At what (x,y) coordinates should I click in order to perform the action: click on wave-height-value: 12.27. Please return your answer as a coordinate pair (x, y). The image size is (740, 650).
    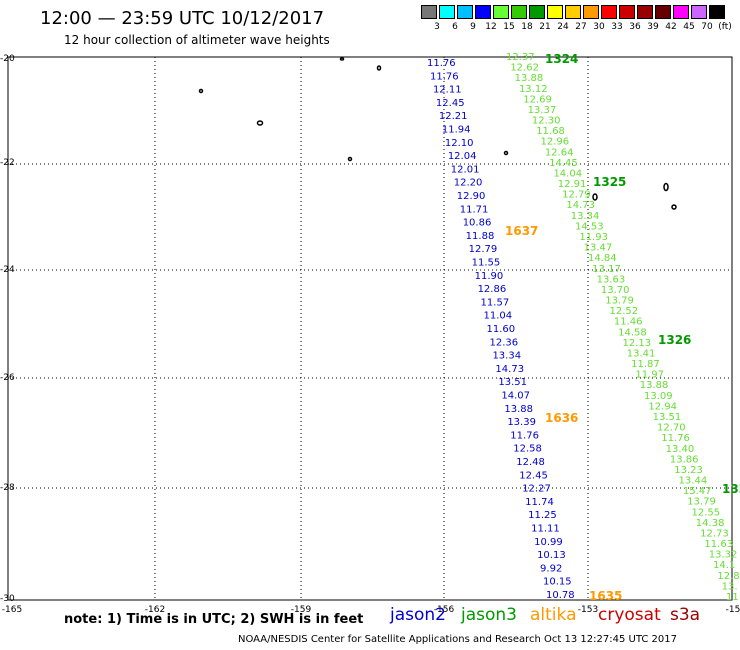
    Looking at the image, I should click on (536, 489).